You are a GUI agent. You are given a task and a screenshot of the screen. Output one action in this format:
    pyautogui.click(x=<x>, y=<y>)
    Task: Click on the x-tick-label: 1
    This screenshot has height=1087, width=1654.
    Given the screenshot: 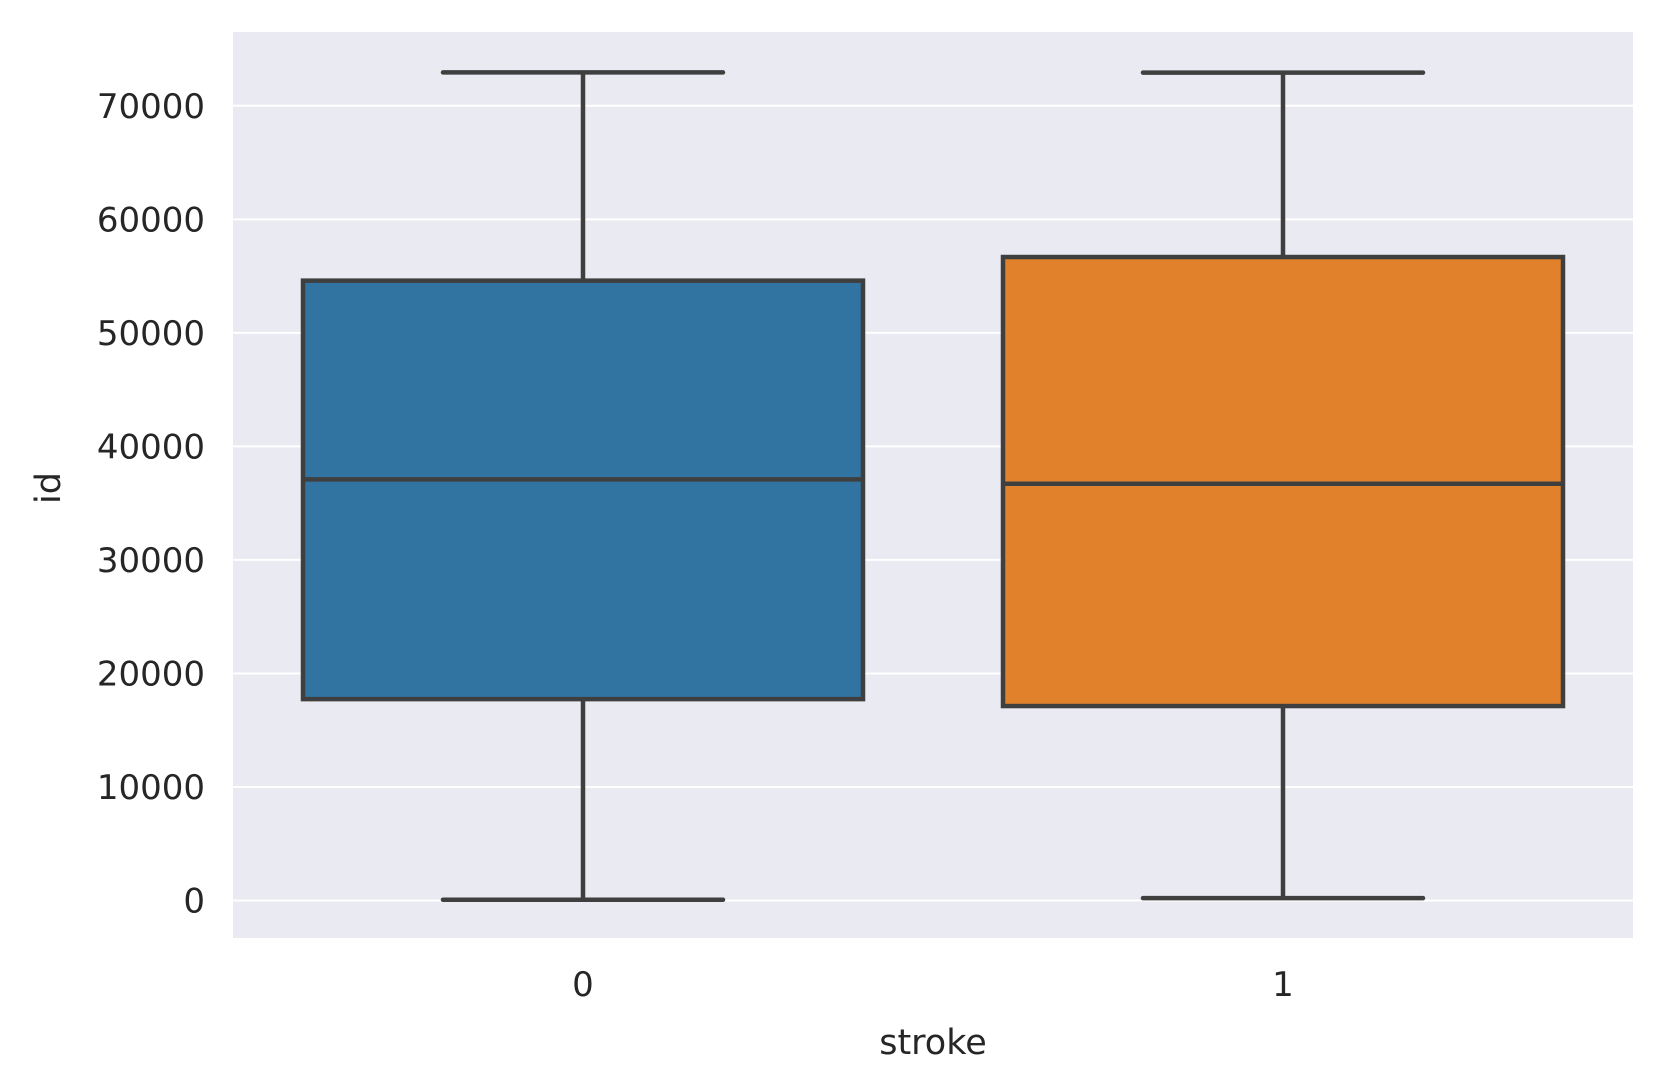 What is the action you would take?
    pyautogui.click(x=1283, y=985)
    